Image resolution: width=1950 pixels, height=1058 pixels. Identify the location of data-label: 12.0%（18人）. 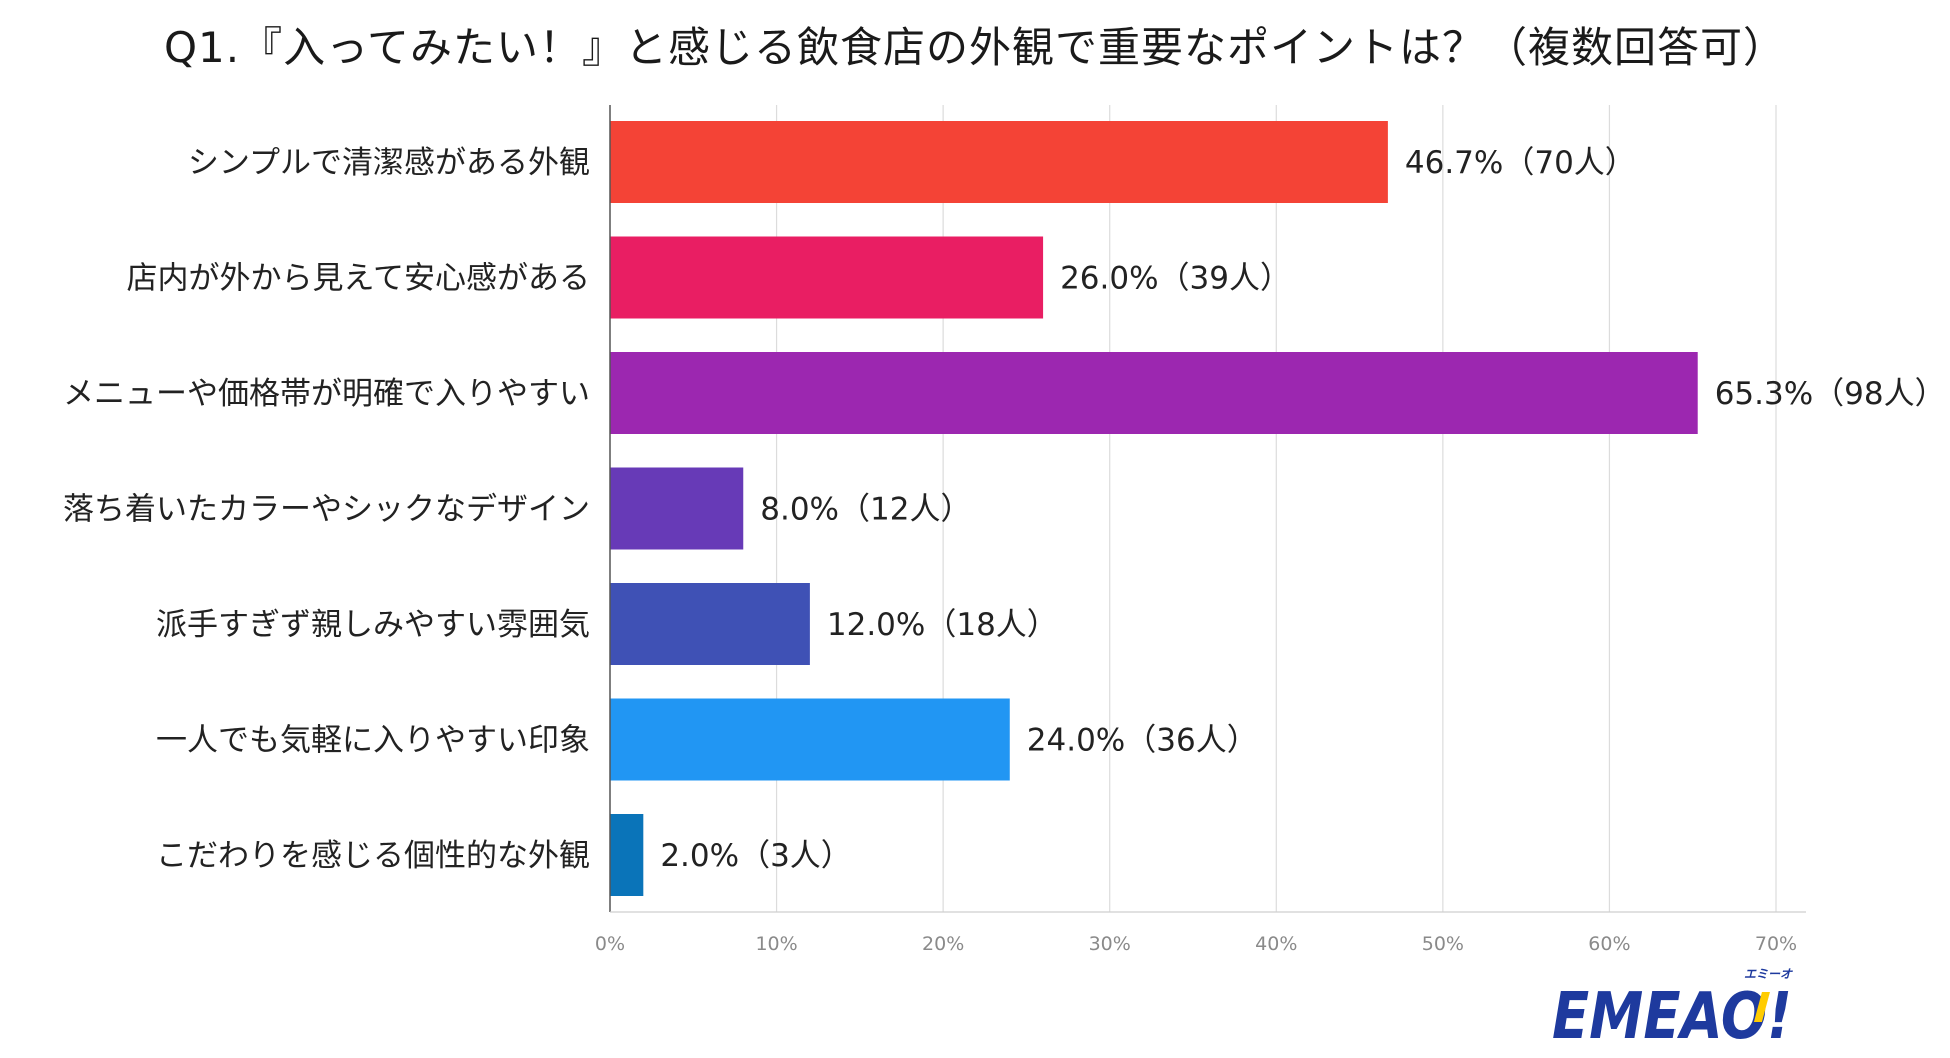
(942, 625).